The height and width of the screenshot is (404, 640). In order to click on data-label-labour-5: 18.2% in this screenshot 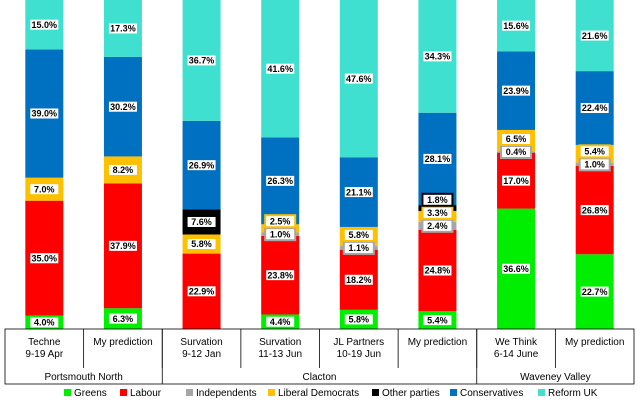, I will do `click(359, 280)`.